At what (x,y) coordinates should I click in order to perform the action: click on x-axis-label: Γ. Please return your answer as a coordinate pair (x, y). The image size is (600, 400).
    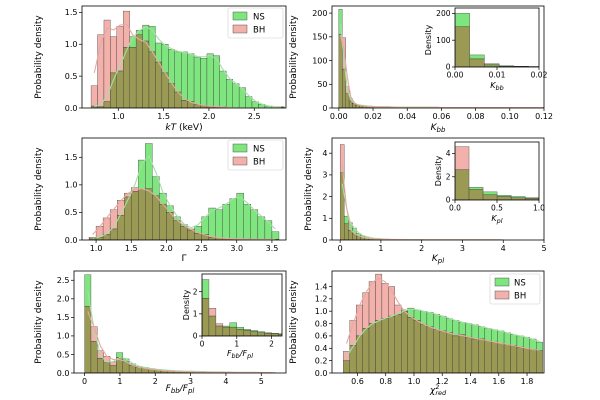
    Looking at the image, I should click on (183, 259).